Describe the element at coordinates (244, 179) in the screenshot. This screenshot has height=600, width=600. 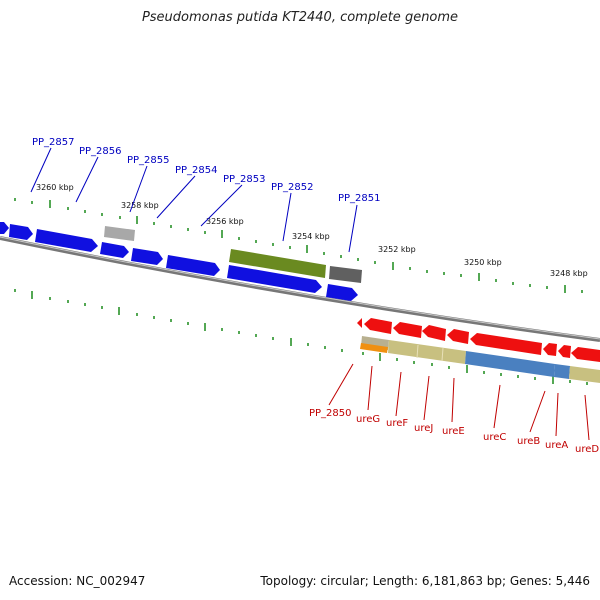
I see `gene-label: PP_2853` at that location.